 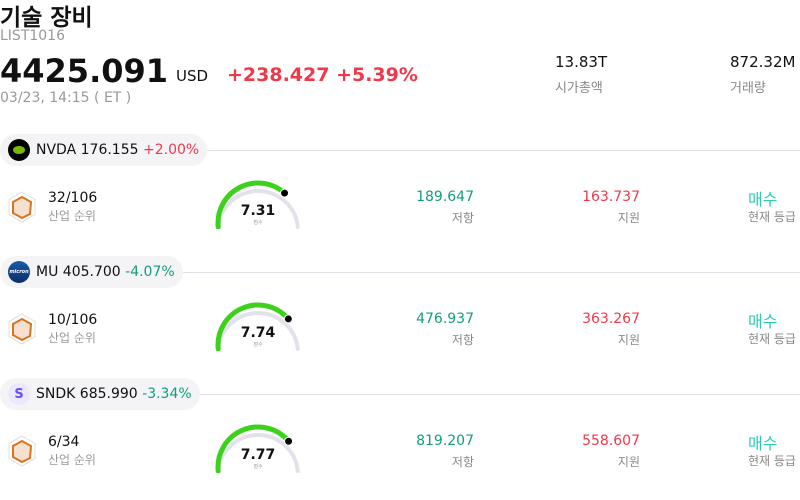 I want to click on industry-rank: 6/34, so click(x=64, y=442).